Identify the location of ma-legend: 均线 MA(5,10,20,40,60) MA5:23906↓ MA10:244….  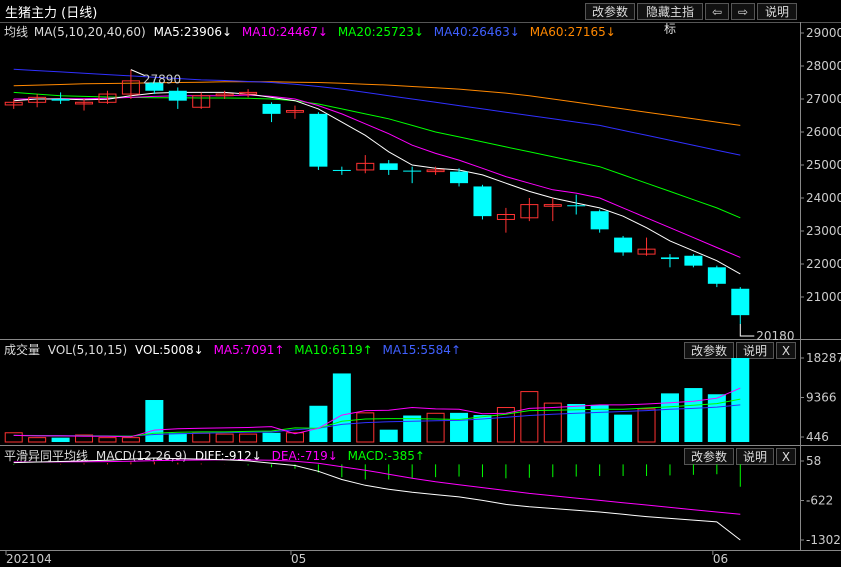
(313, 31).